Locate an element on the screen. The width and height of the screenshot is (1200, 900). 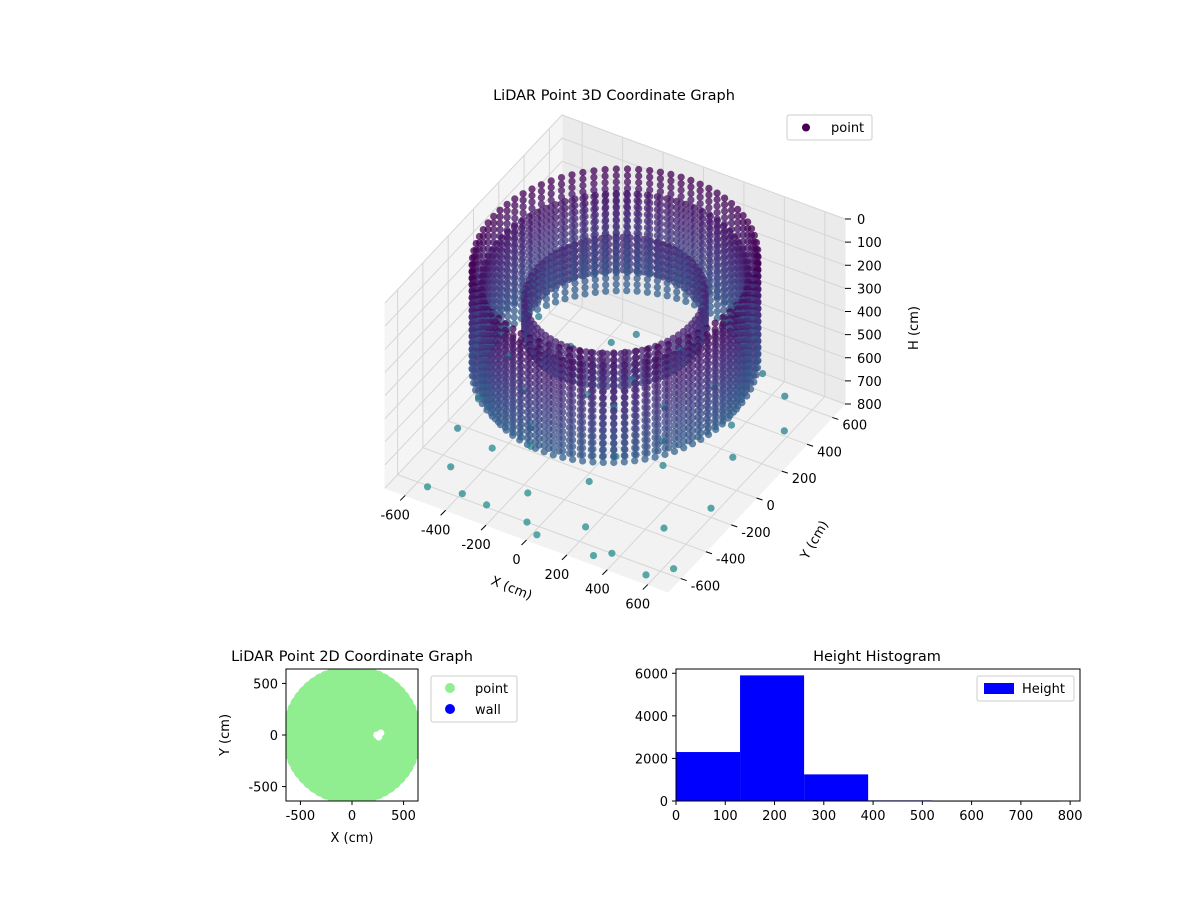
chart-2d-legend-label-wall: wall is located at coordinates (488, 710).